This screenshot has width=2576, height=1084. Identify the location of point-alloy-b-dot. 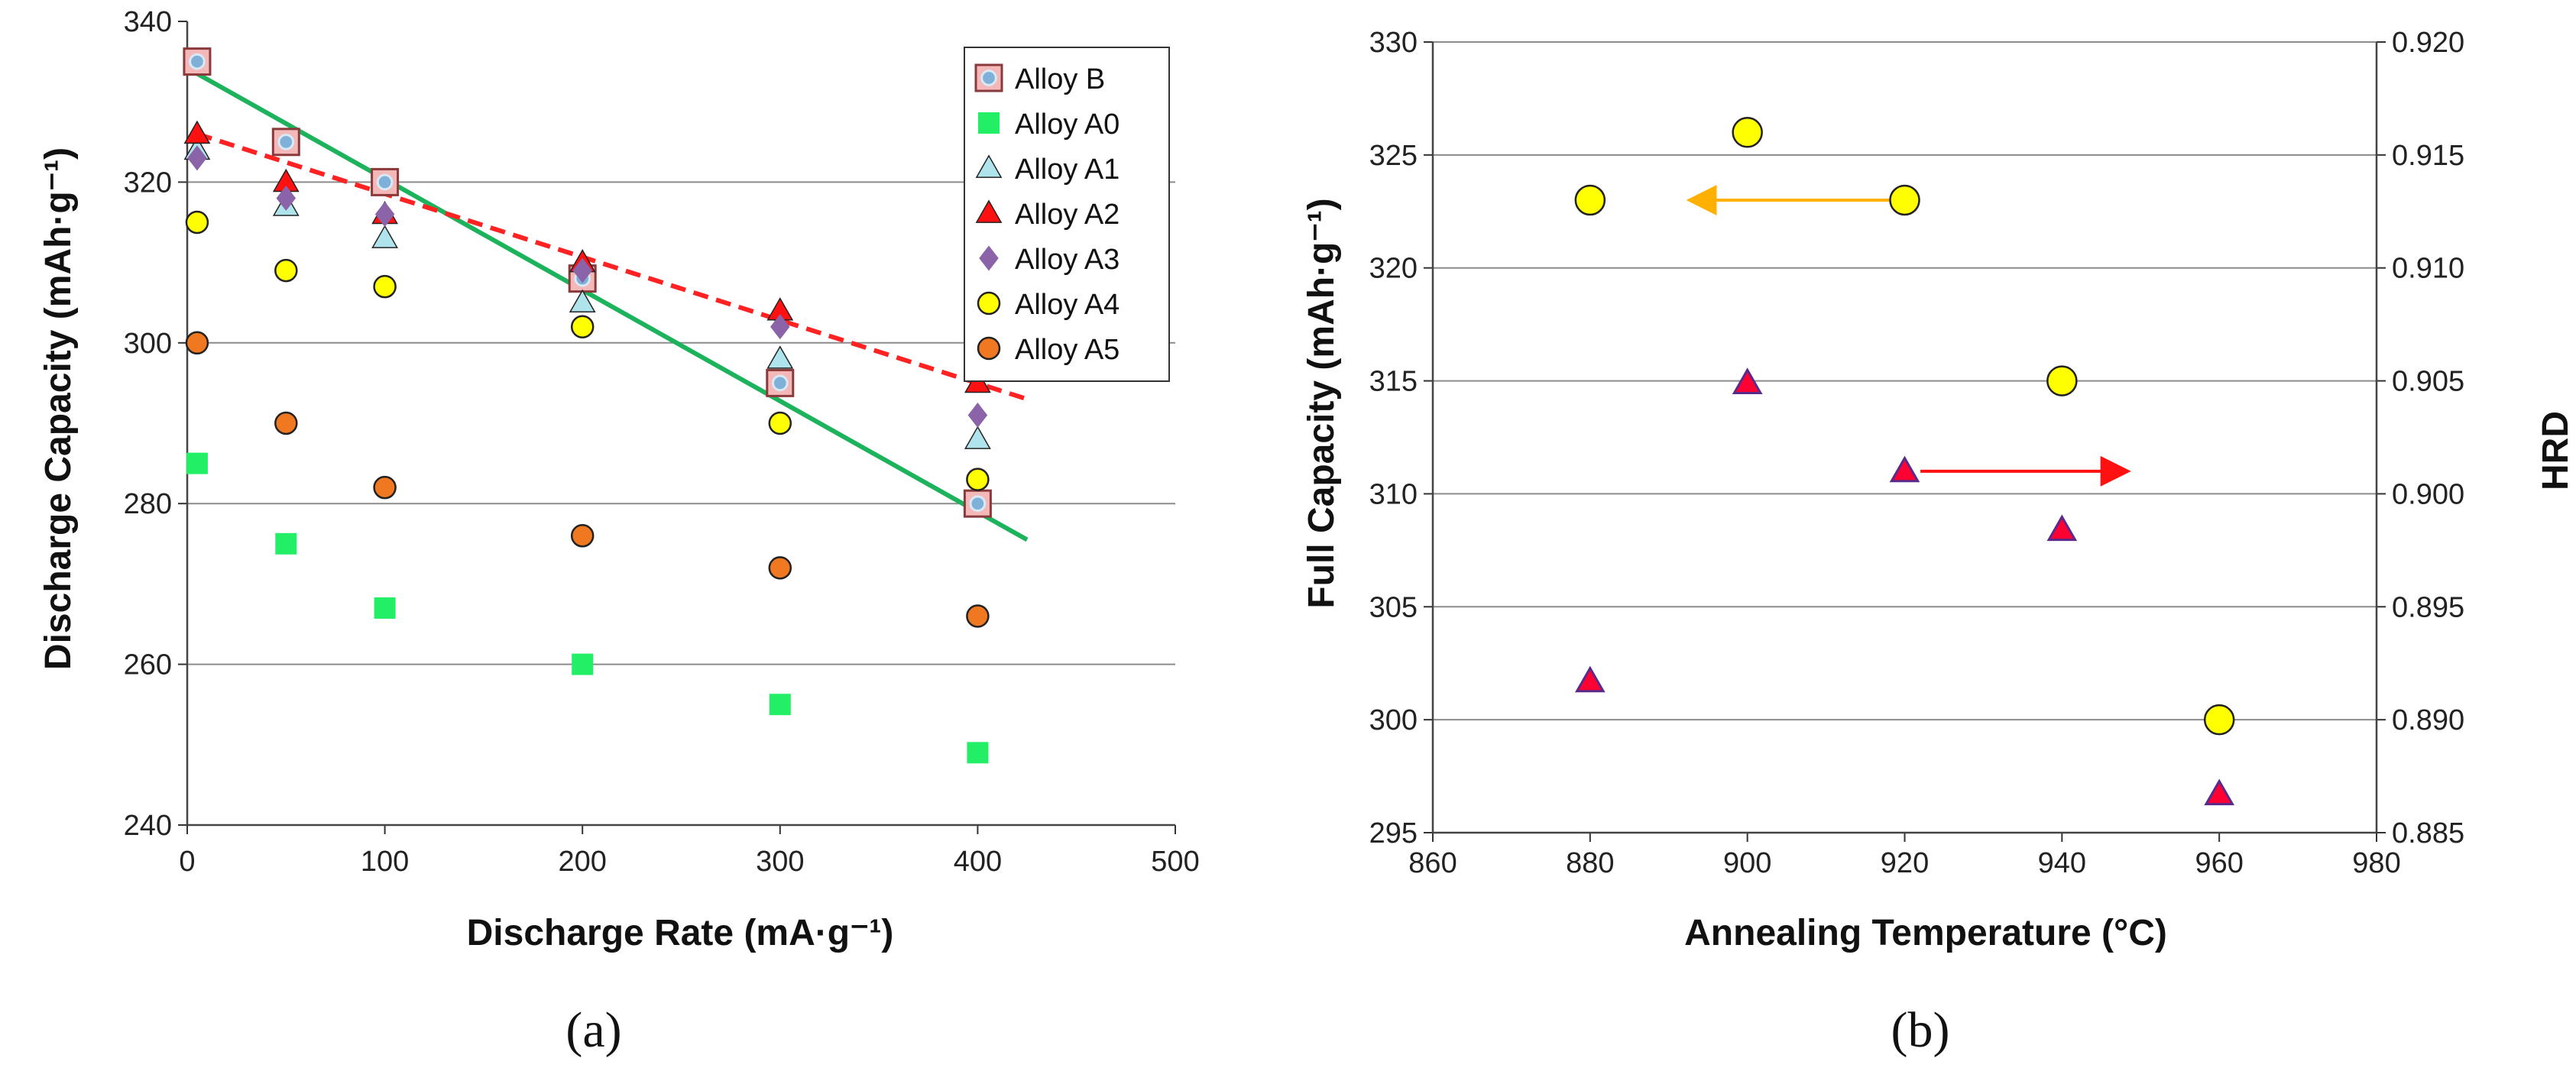
(978, 504).